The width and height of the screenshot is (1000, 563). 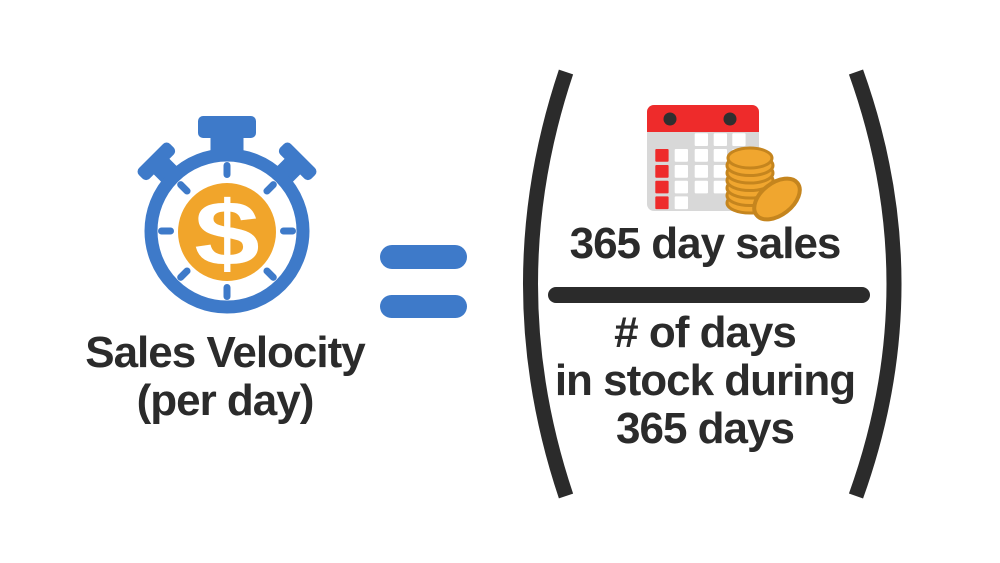 What do you see at coordinates (709, 295) in the screenshot?
I see `fraction-bar` at bounding box center [709, 295].